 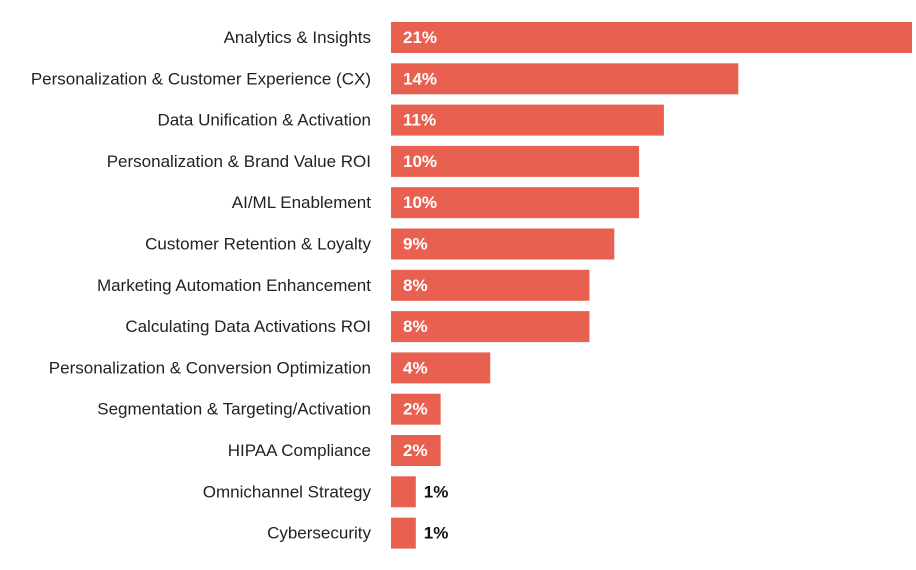 I want to click on category-label: Analytics & Insights, so click(x=297, y=37).